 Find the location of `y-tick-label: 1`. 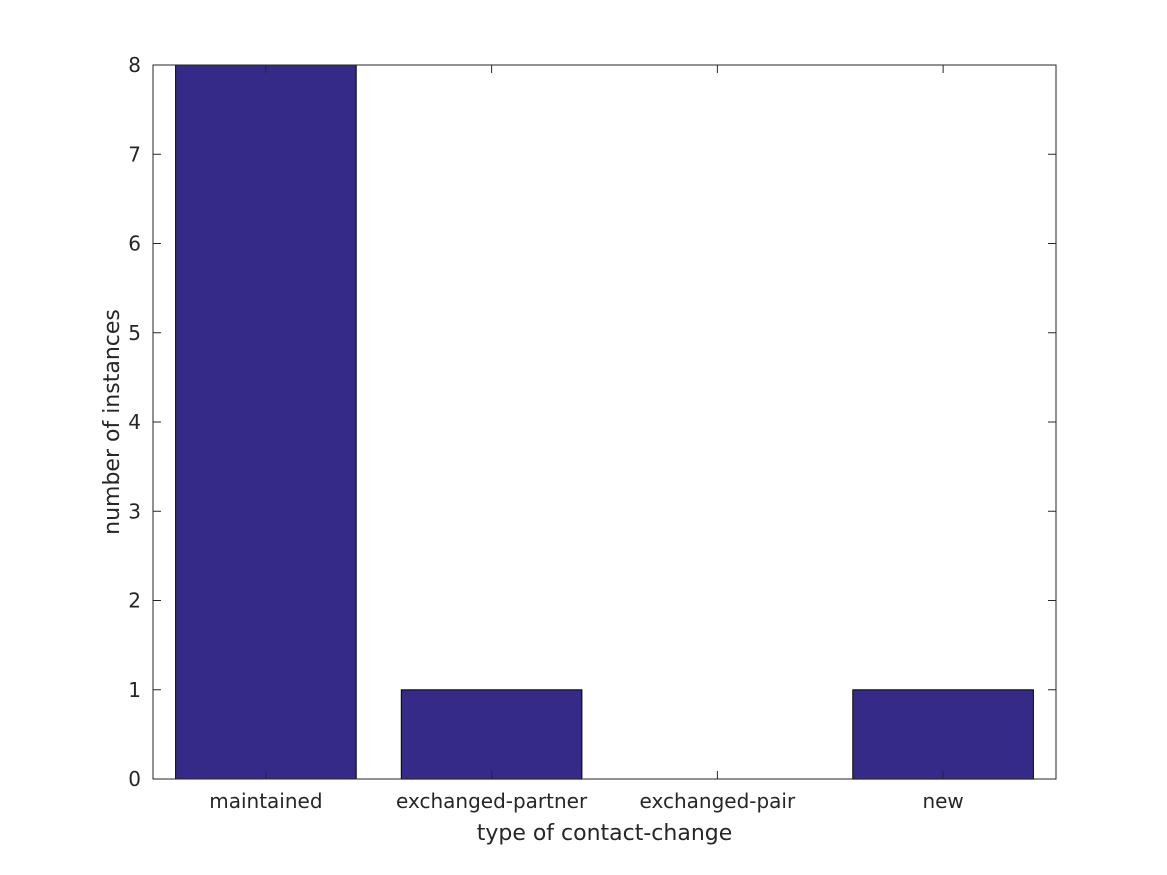

y-tick-label: 1 is located at coordinates (134, 690).